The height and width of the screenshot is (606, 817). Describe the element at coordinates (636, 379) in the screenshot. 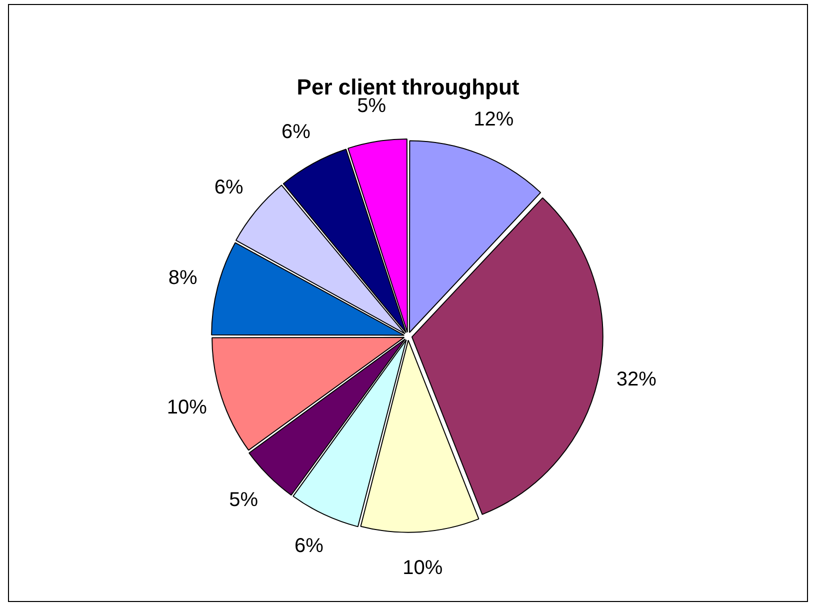

I see `data-label: 32%` at that location.